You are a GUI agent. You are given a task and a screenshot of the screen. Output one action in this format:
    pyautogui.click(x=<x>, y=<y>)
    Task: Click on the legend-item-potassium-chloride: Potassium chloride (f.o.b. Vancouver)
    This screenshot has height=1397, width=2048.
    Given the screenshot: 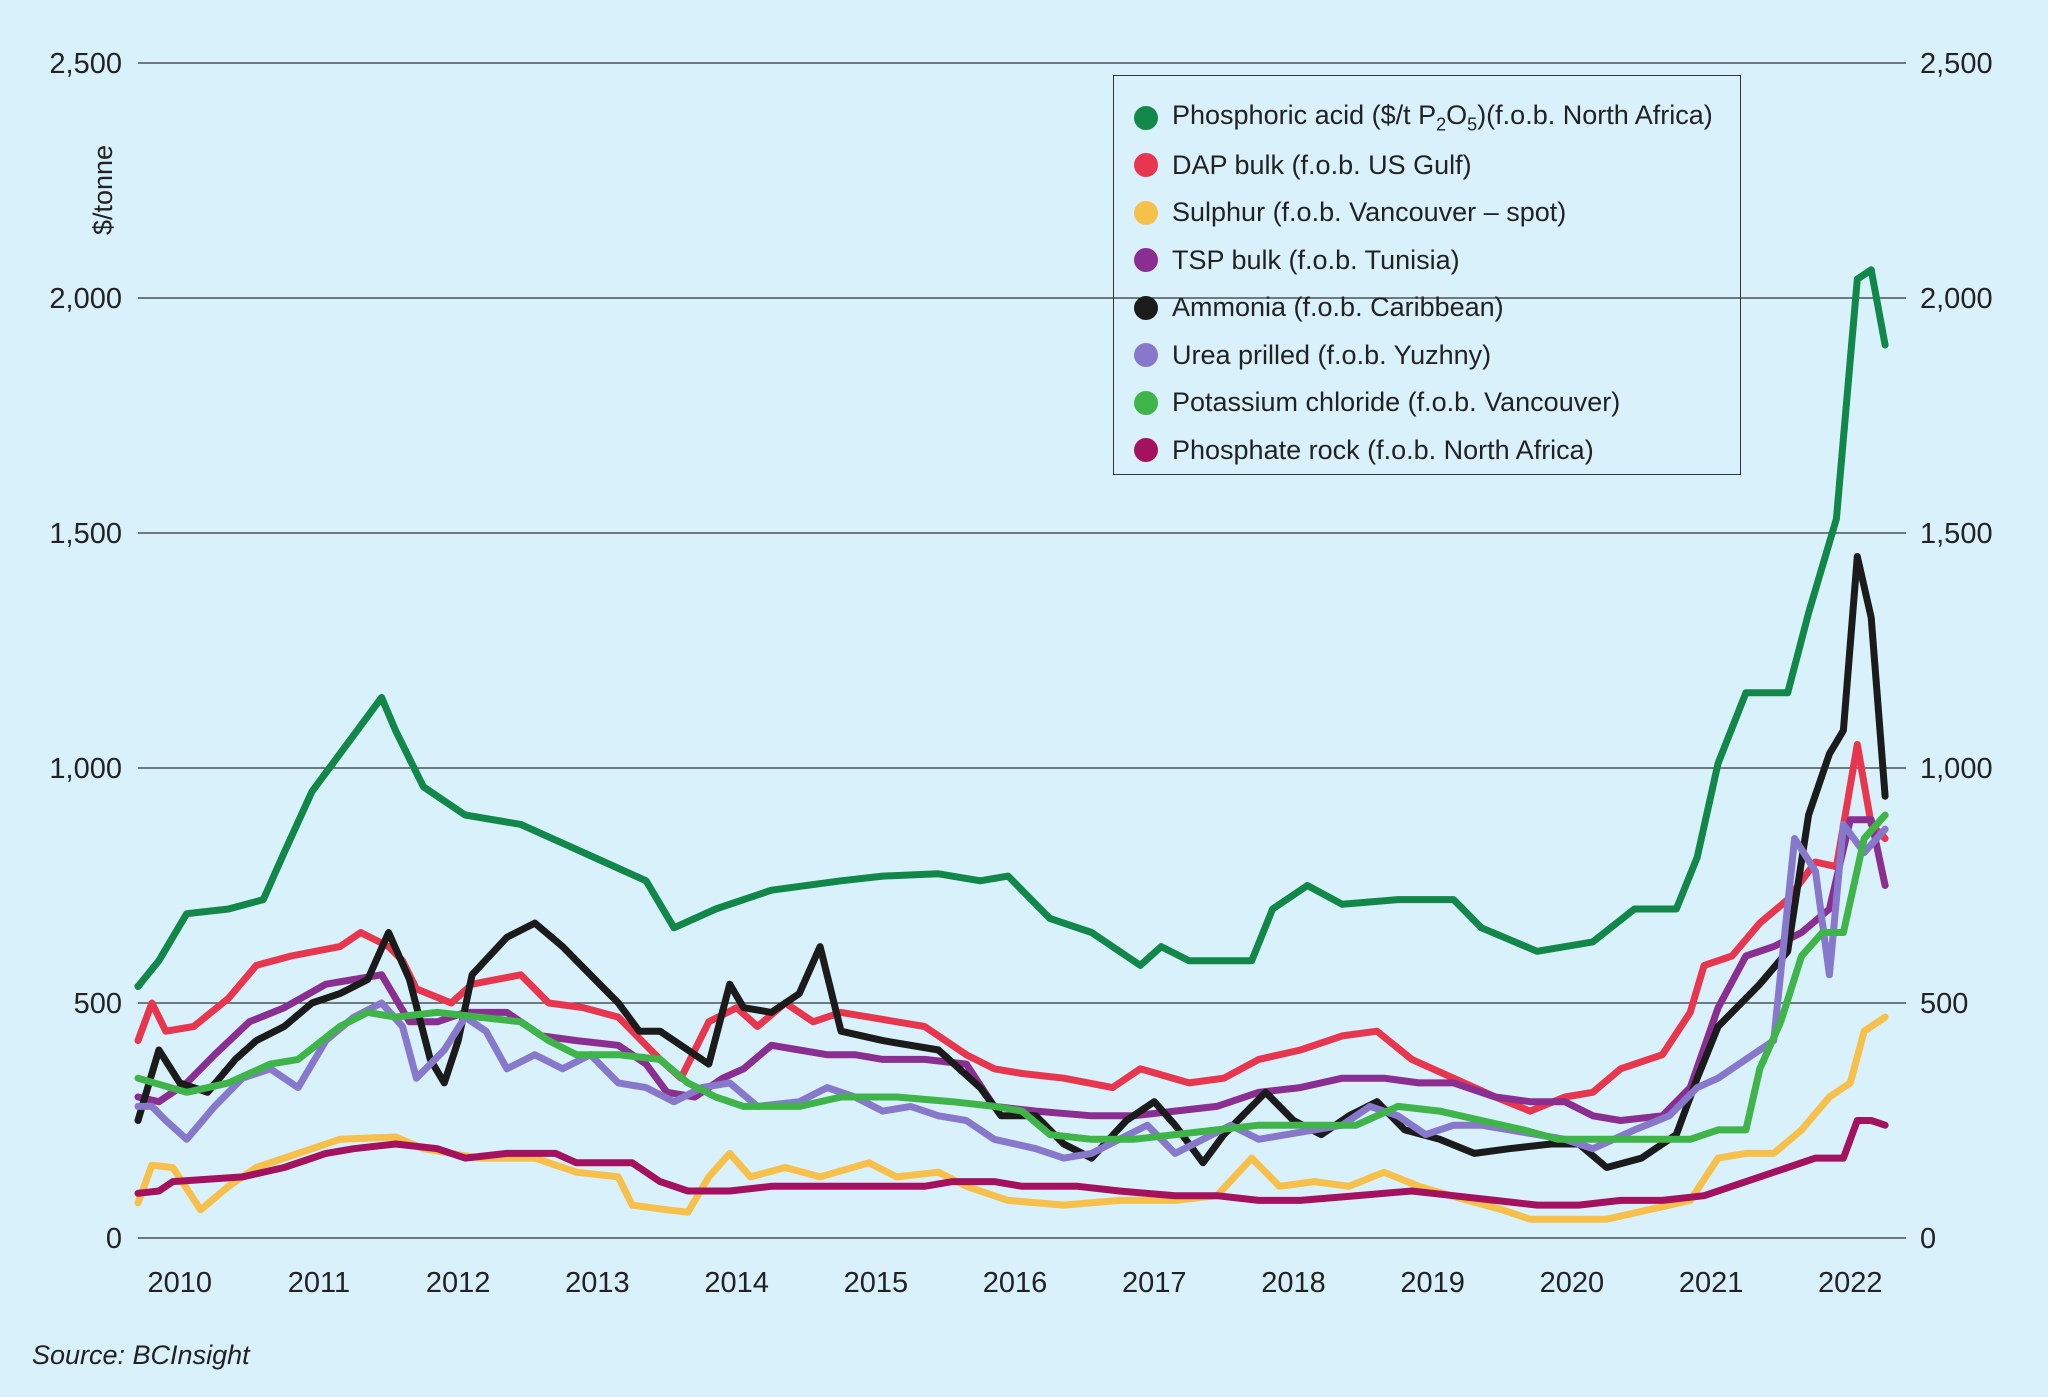 What is the action you would take?
    pyautogui.click(x=1437, y=403)
    